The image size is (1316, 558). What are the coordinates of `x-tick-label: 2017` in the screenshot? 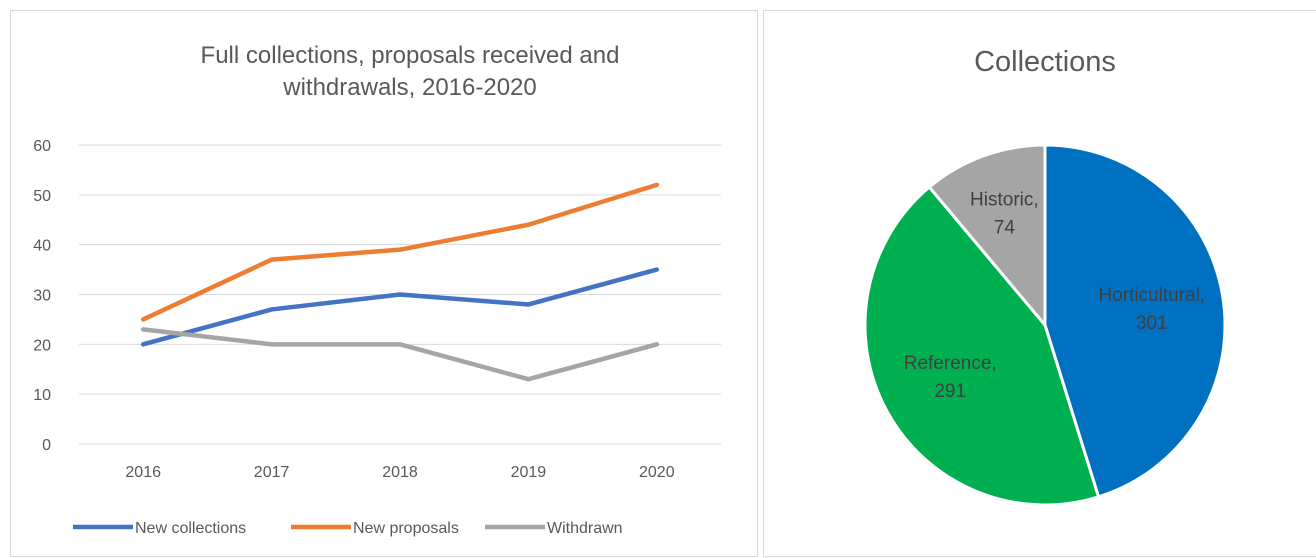 It's located at (272, 472).